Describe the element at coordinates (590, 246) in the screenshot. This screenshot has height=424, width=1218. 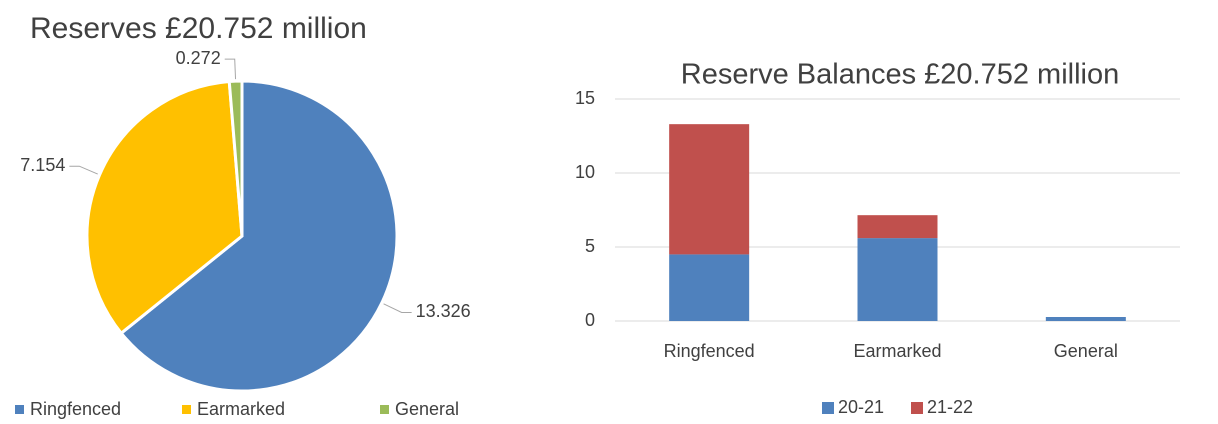
I see `y-tick-label: 5` at that location.